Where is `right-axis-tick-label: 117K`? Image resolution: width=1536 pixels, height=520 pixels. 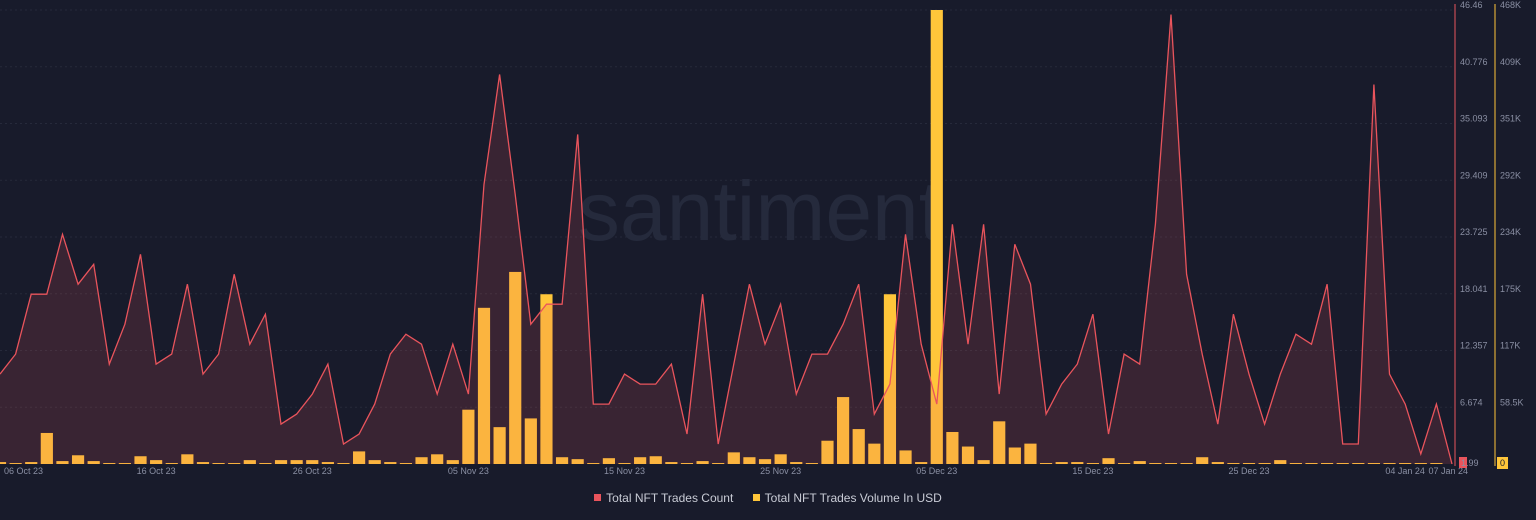
right-axis-tick-label: 117K is located at coordinates (1510, 346).